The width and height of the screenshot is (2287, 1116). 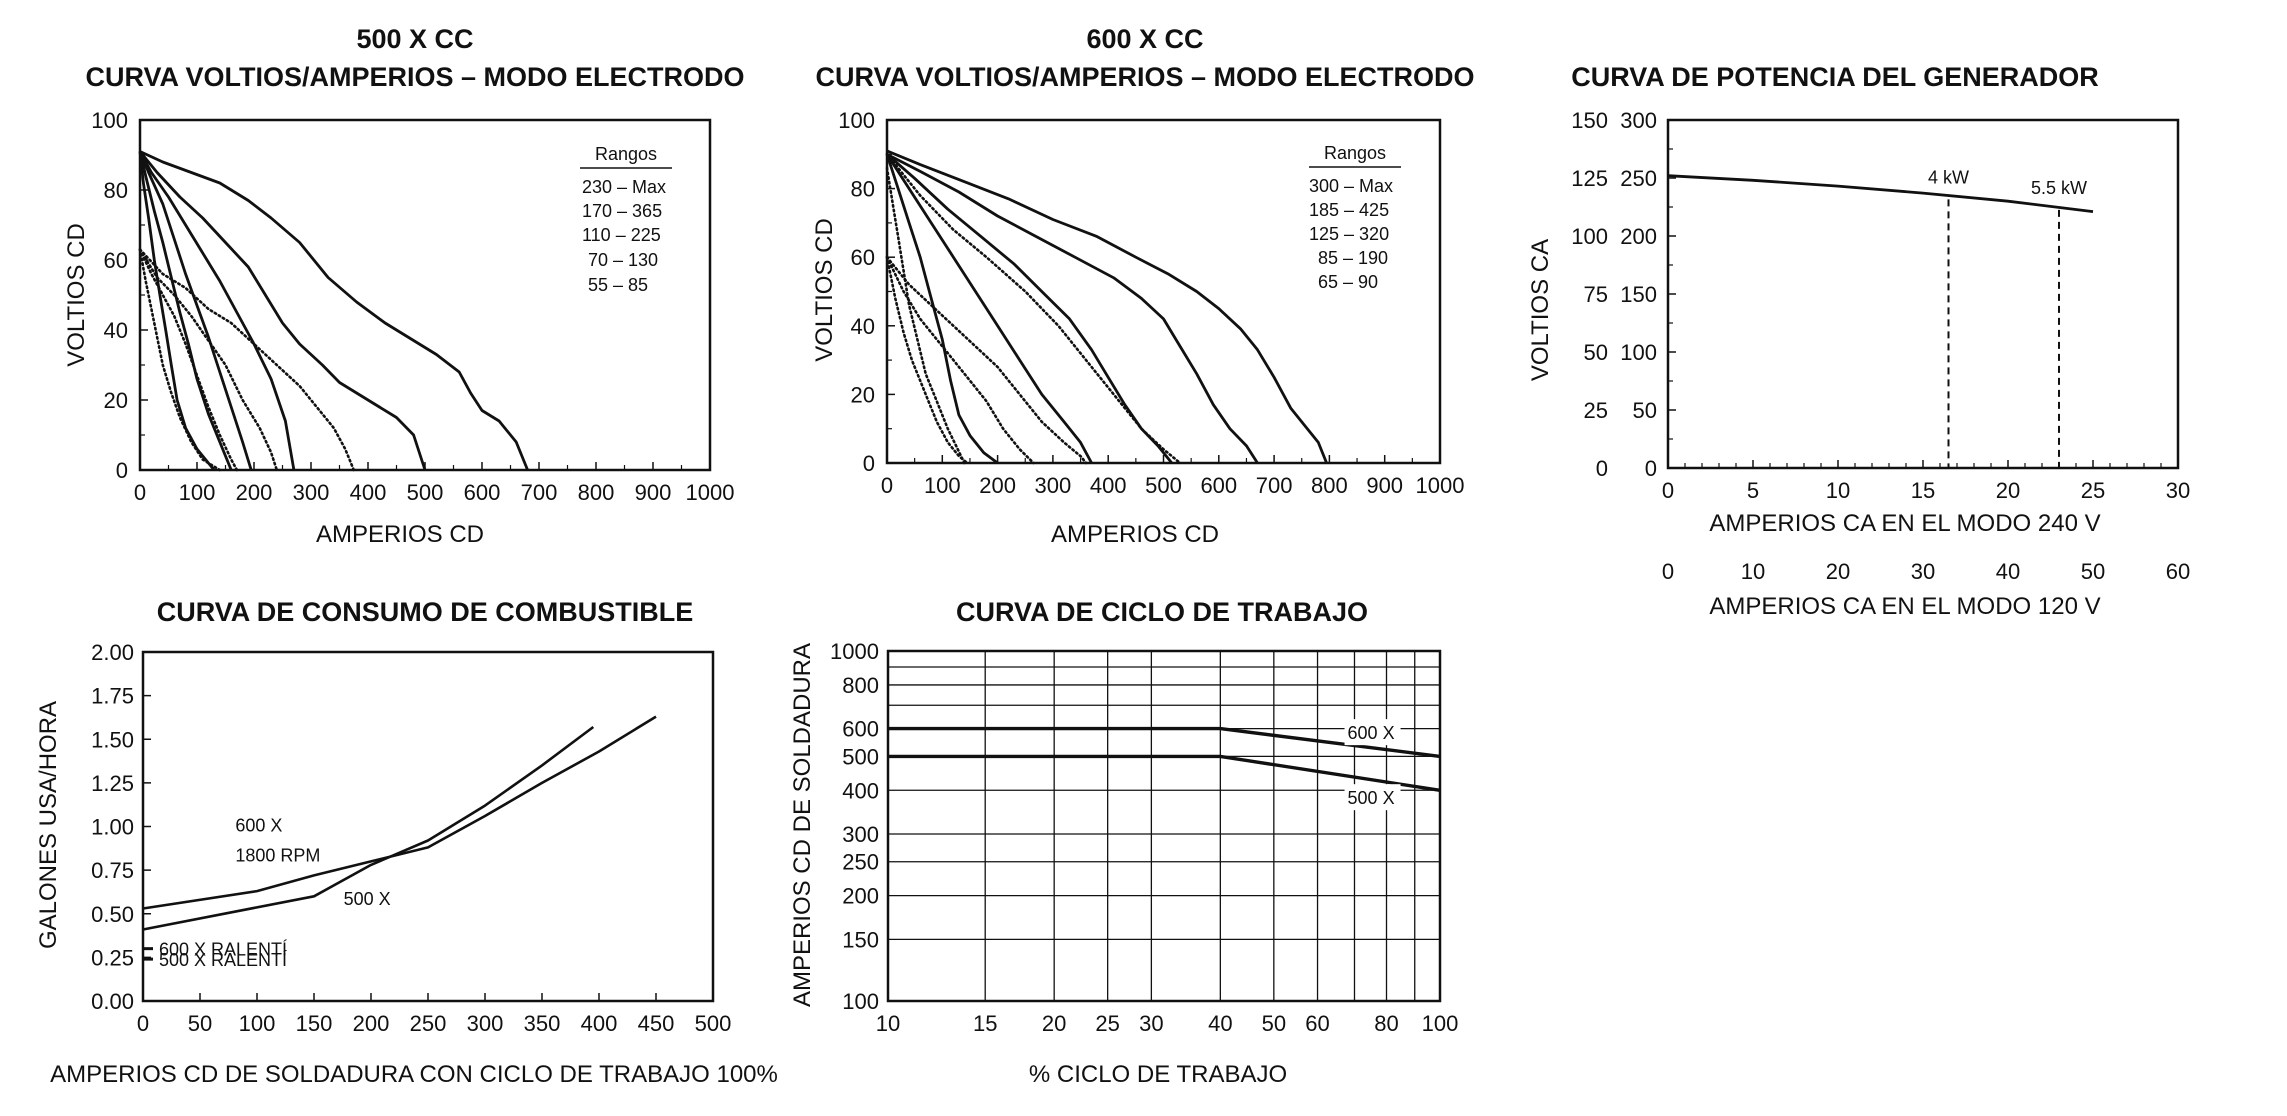 What do you see at coordinates (482, 492) in the screenshot?
I see `va500-x-tick-label: 600` at bounding box center [482, 492].